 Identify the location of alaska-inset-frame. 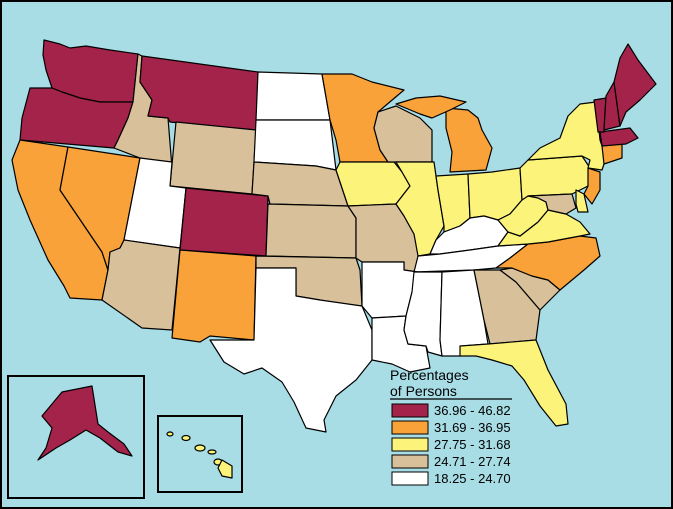
(76, 437).